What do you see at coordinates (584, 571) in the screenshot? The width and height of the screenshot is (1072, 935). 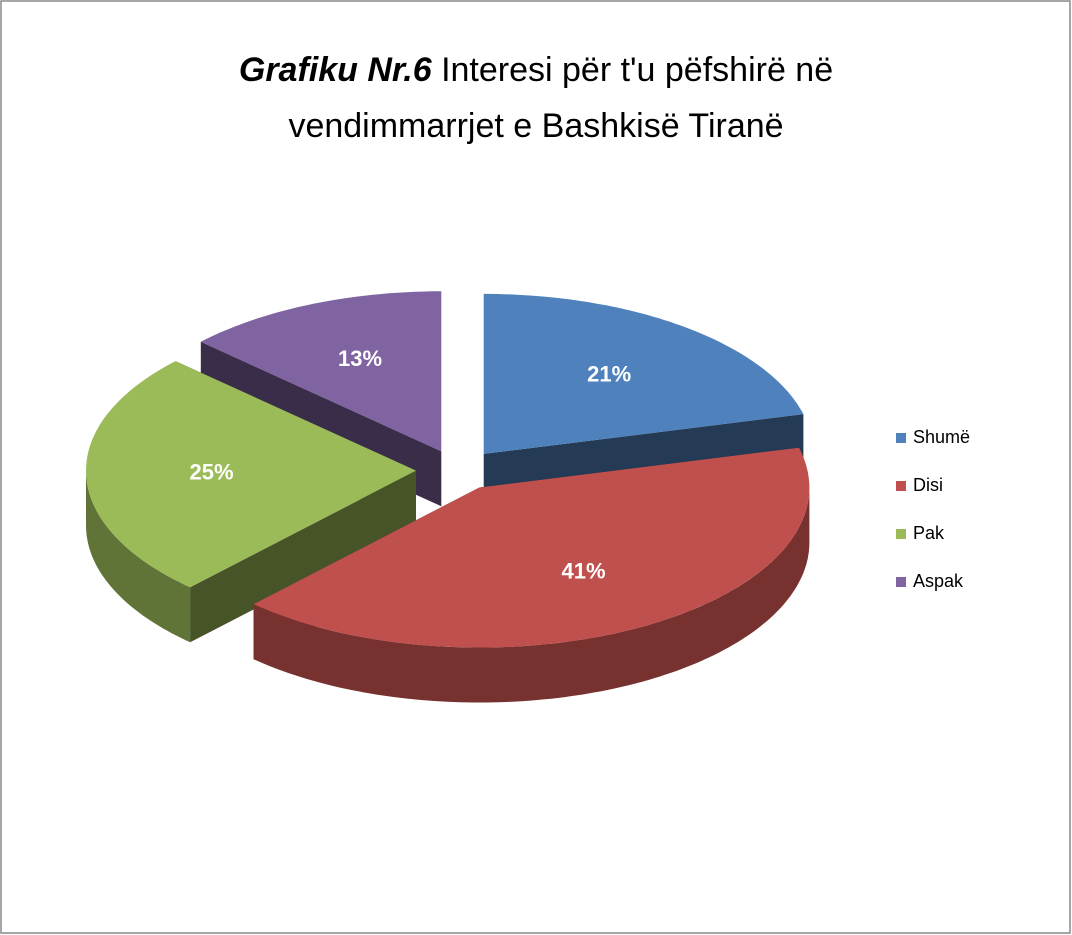 I see `data-label: 41%` at bounding box center [584, 571].